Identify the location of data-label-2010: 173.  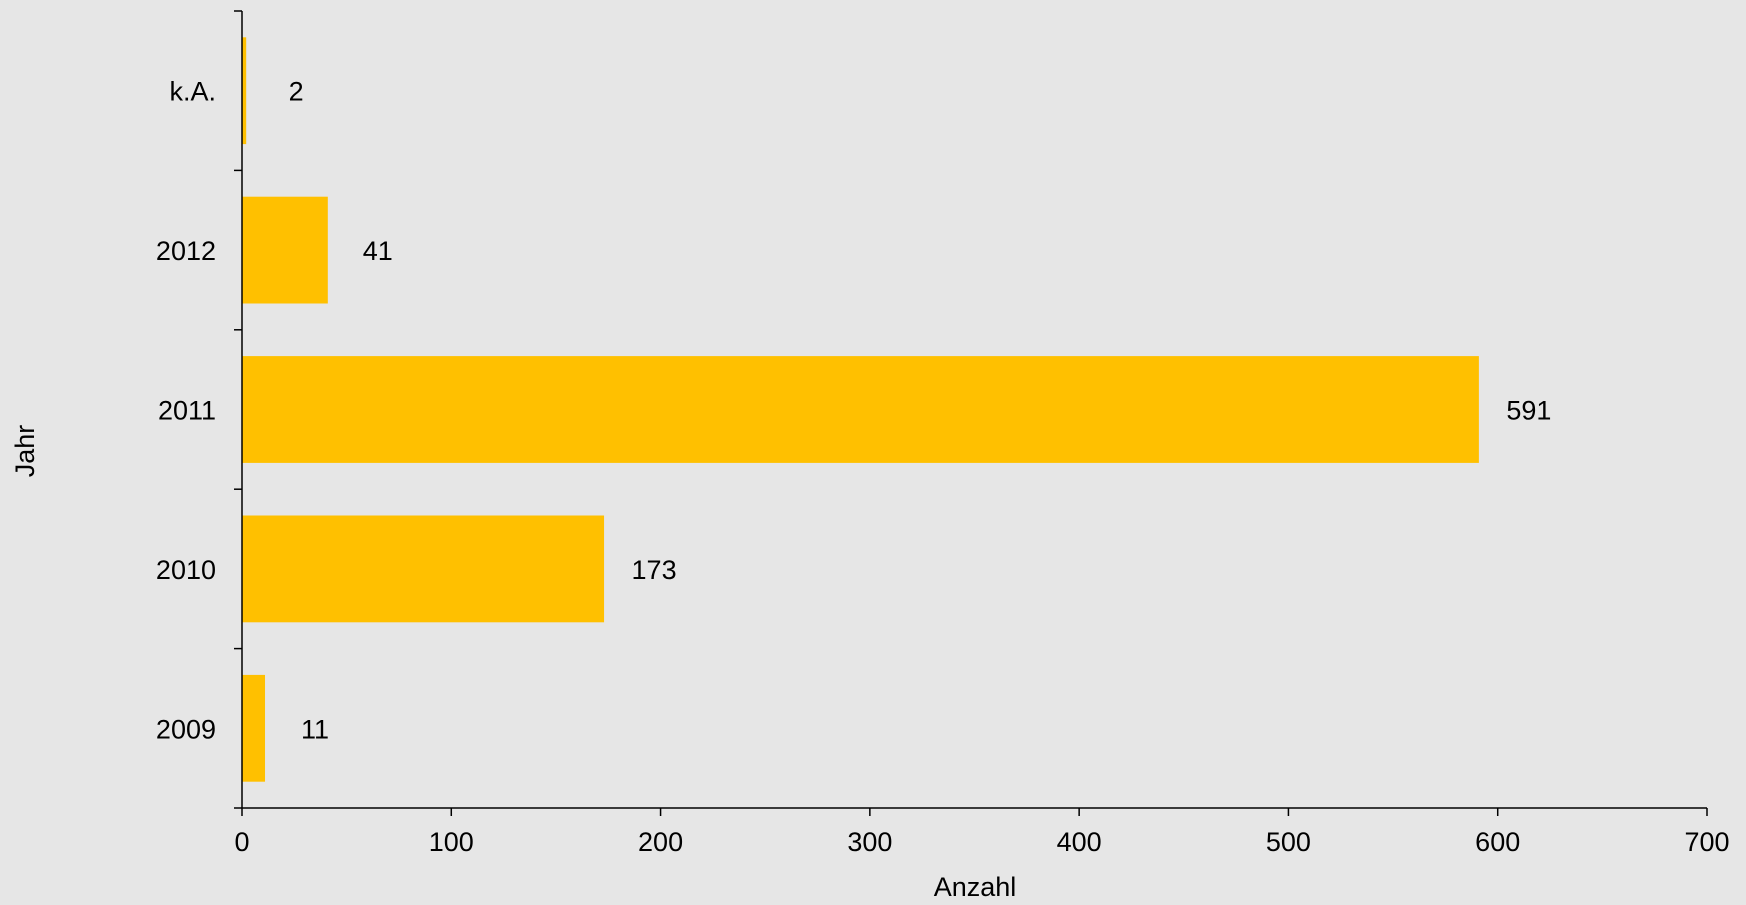
(654, 570).